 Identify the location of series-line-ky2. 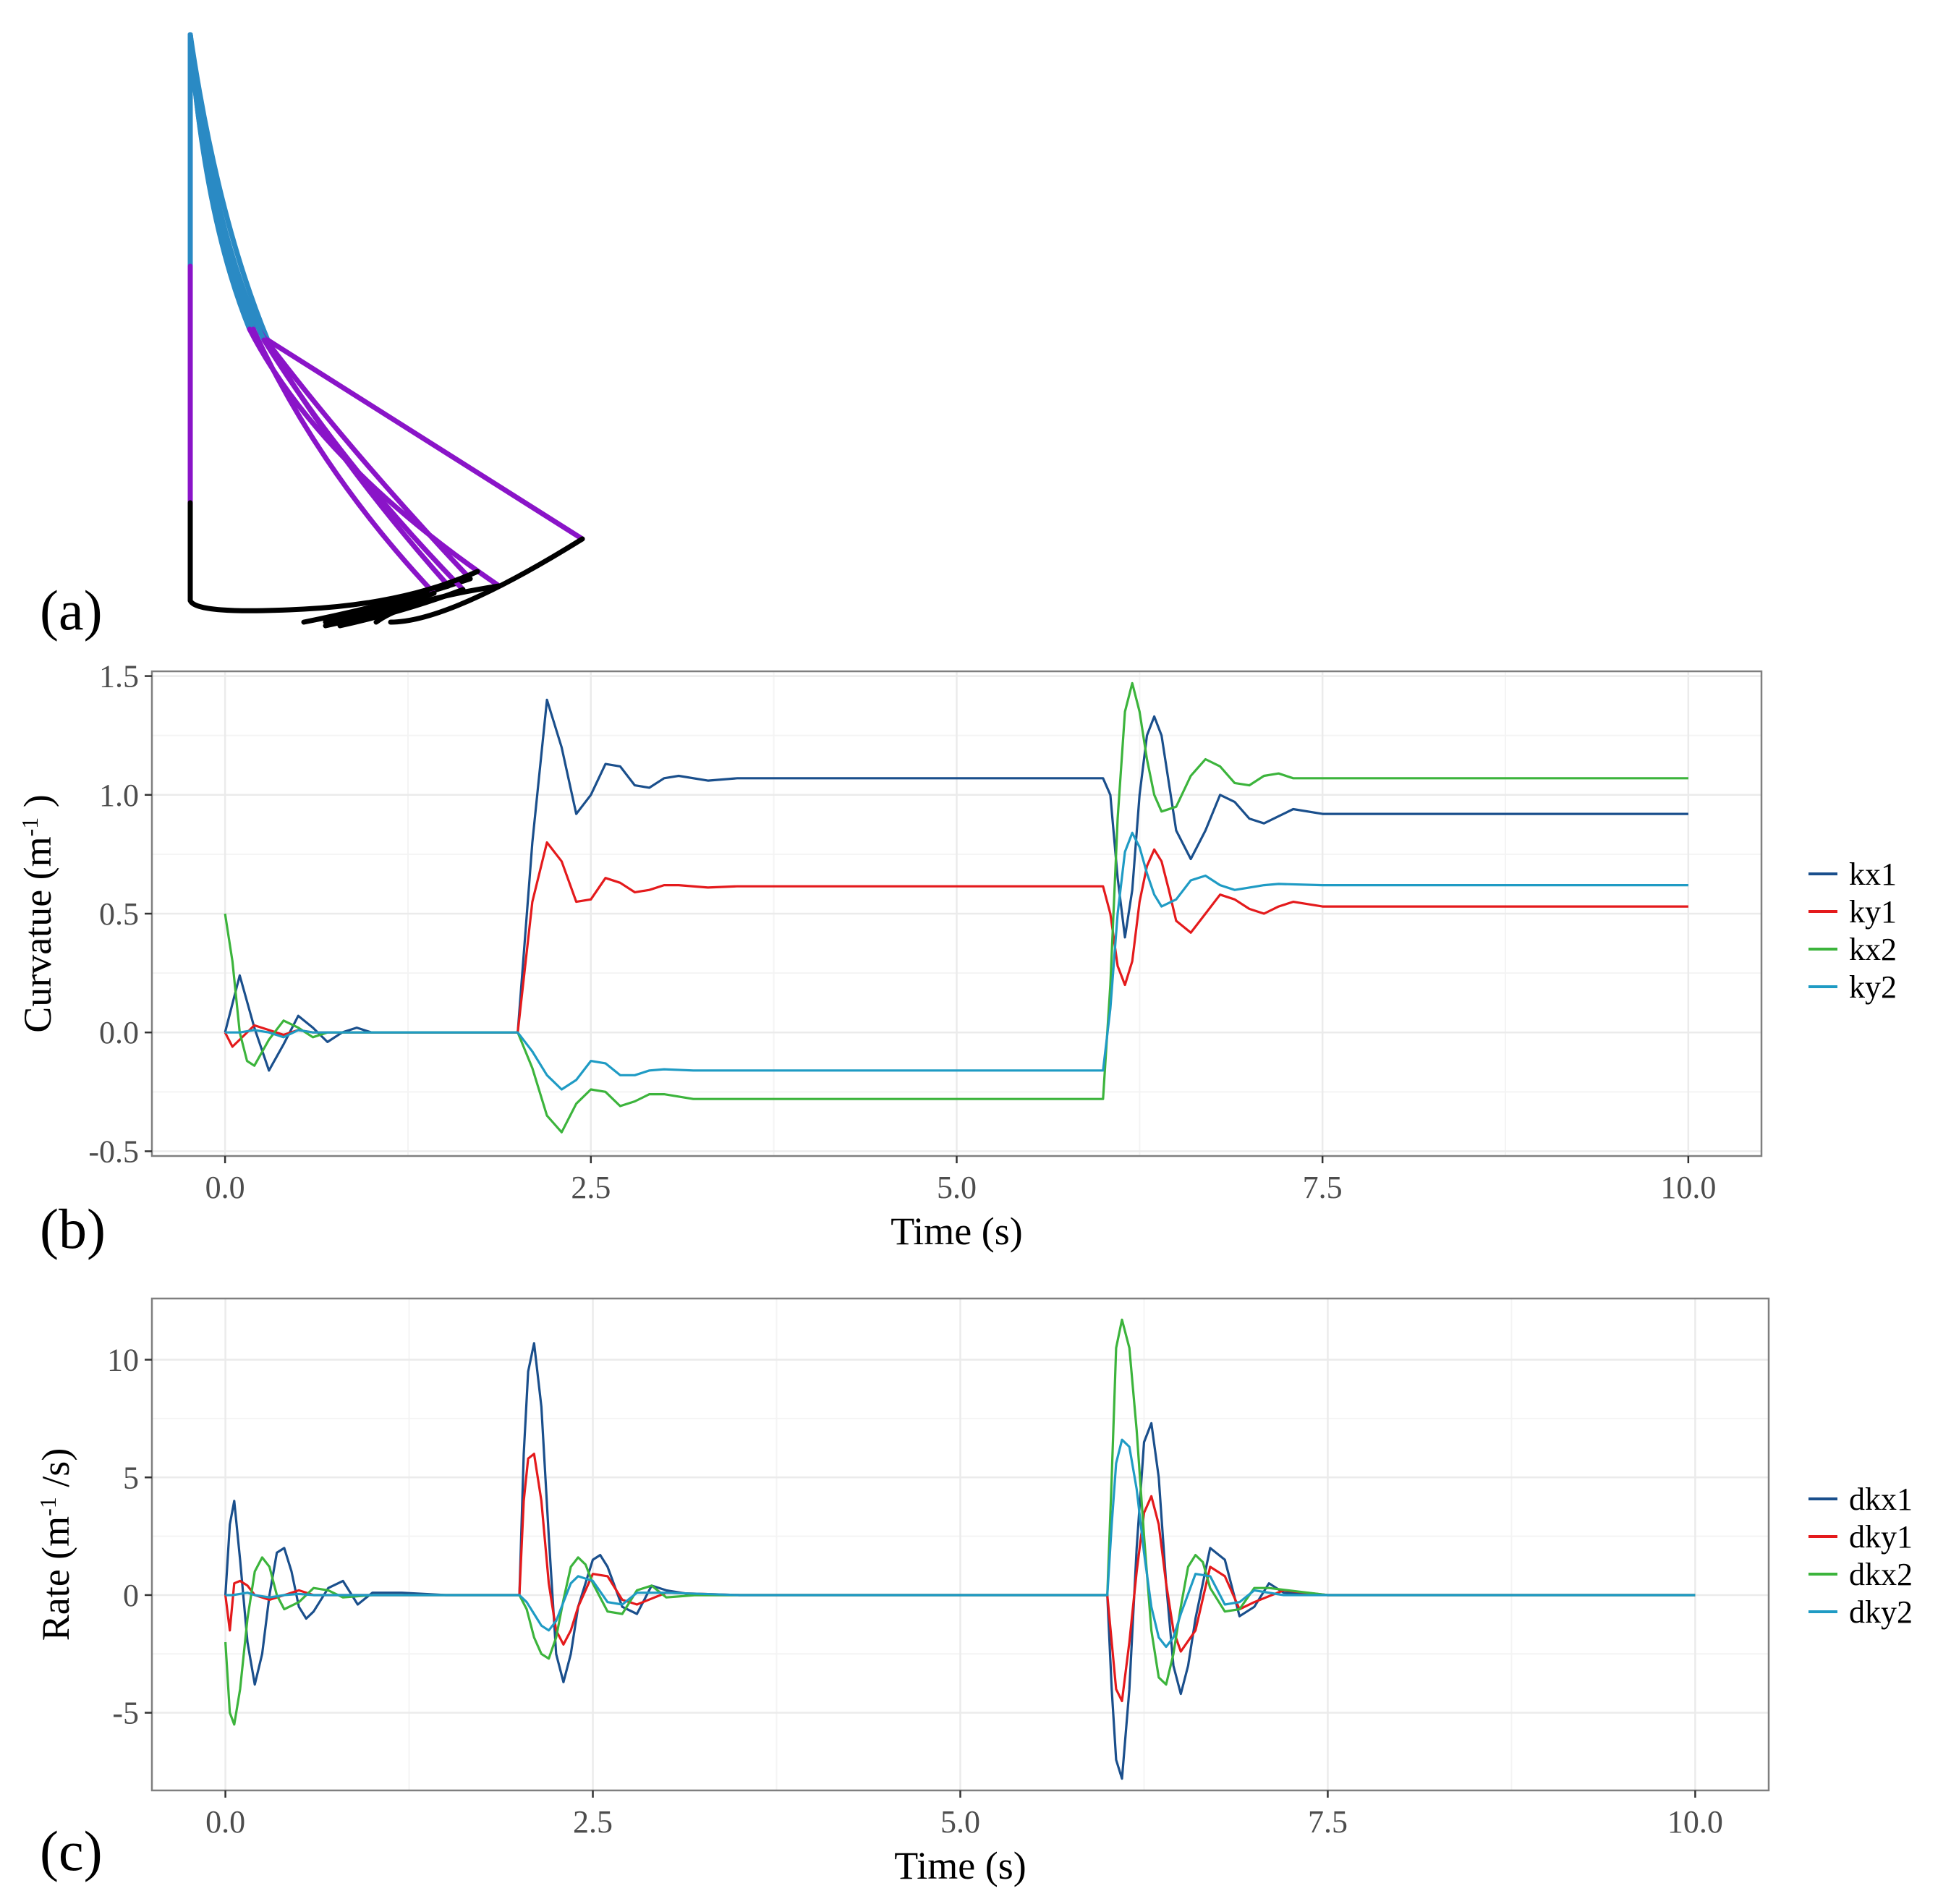
(956, 961).